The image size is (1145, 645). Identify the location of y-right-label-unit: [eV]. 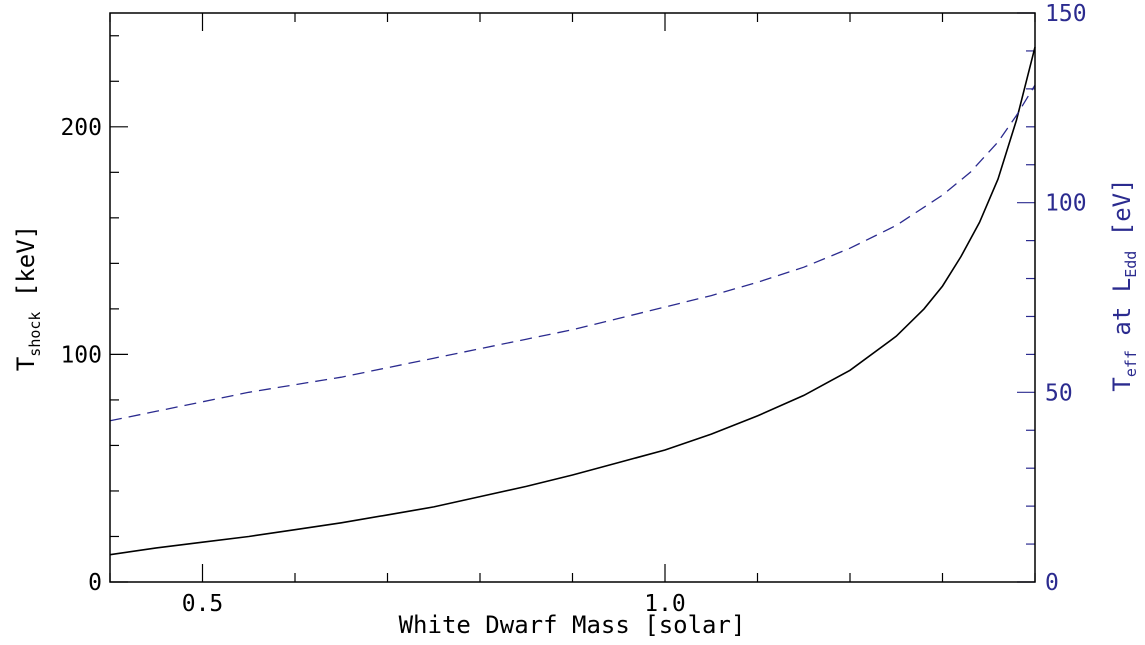
(1122, 214).